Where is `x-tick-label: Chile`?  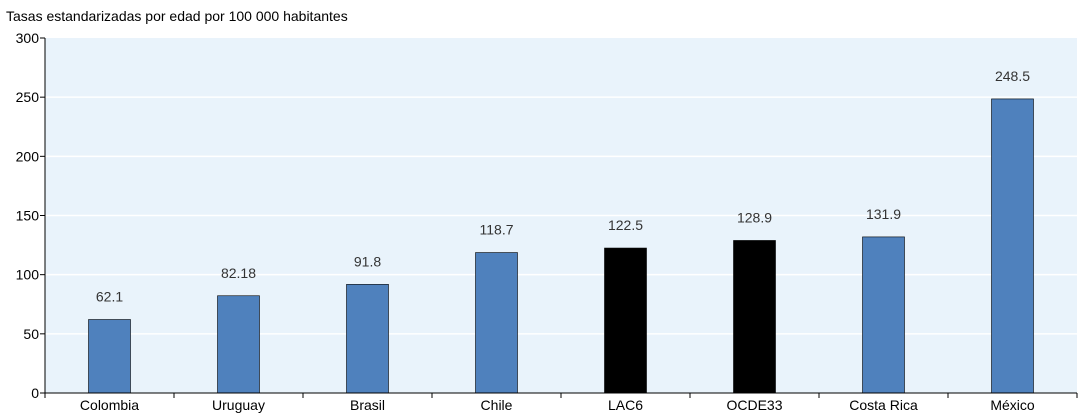
x-tick-label: Chile is located at coordinates (497, 405).